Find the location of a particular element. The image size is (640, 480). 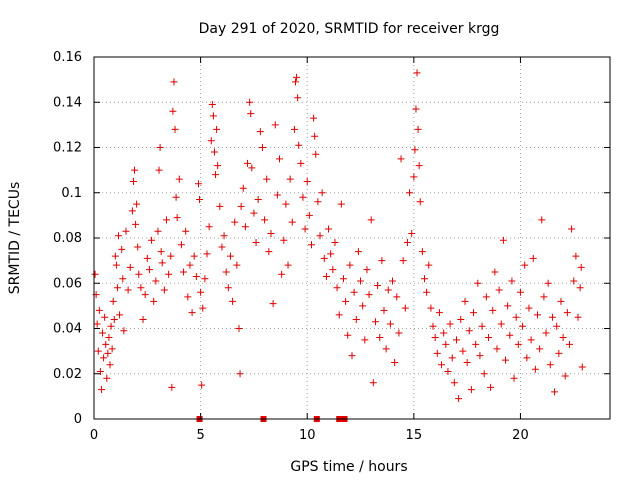

x-tick-label: 20 is located at coordinates (520, 435).